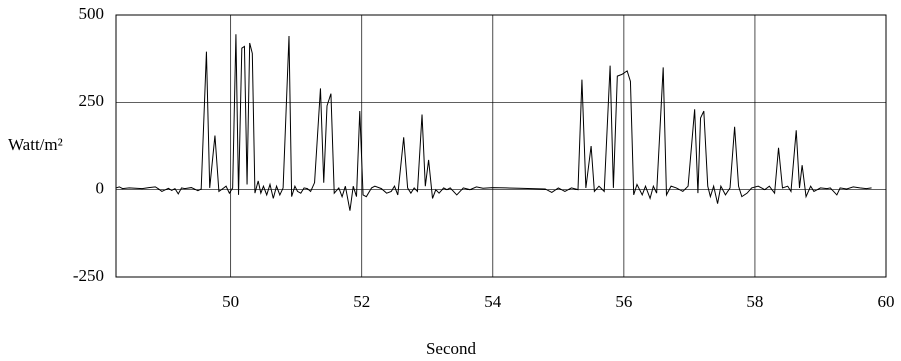  I want to click on y-tick-label: 500, so click(92, 13).